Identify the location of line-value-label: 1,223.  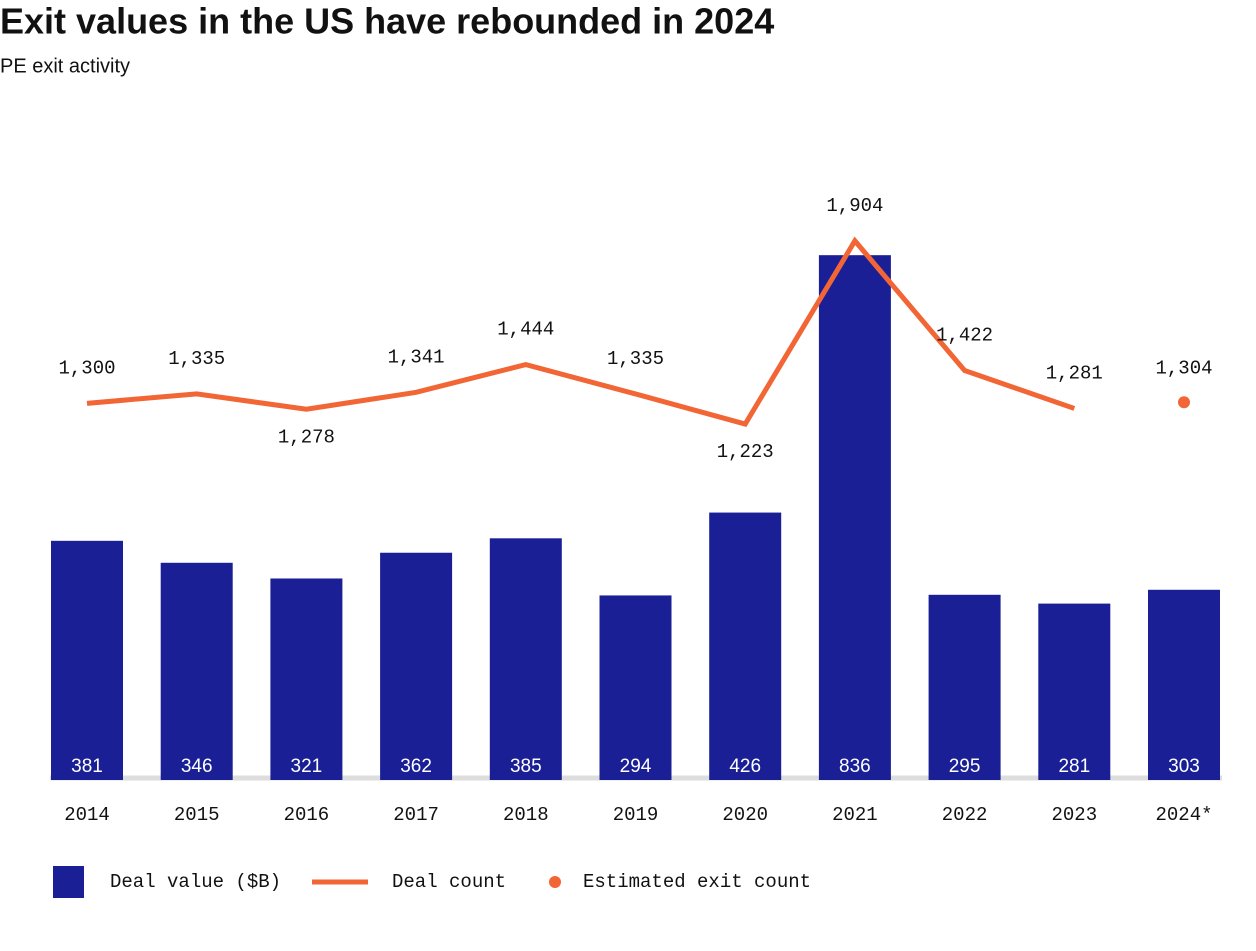
(745, 452).